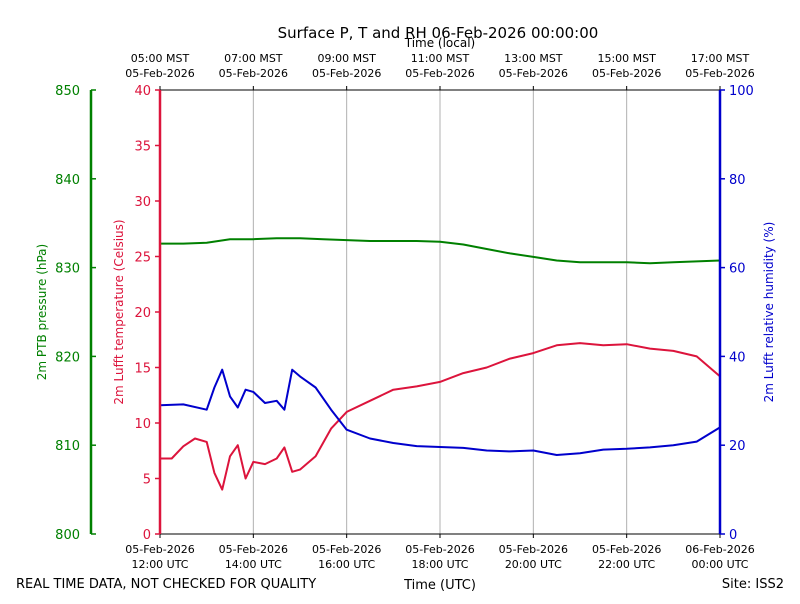 The image size is (800, 604). Describe the element at coordinates (67, 91) in the screenshot. I see `pressure-tick-label: 850` at that location.